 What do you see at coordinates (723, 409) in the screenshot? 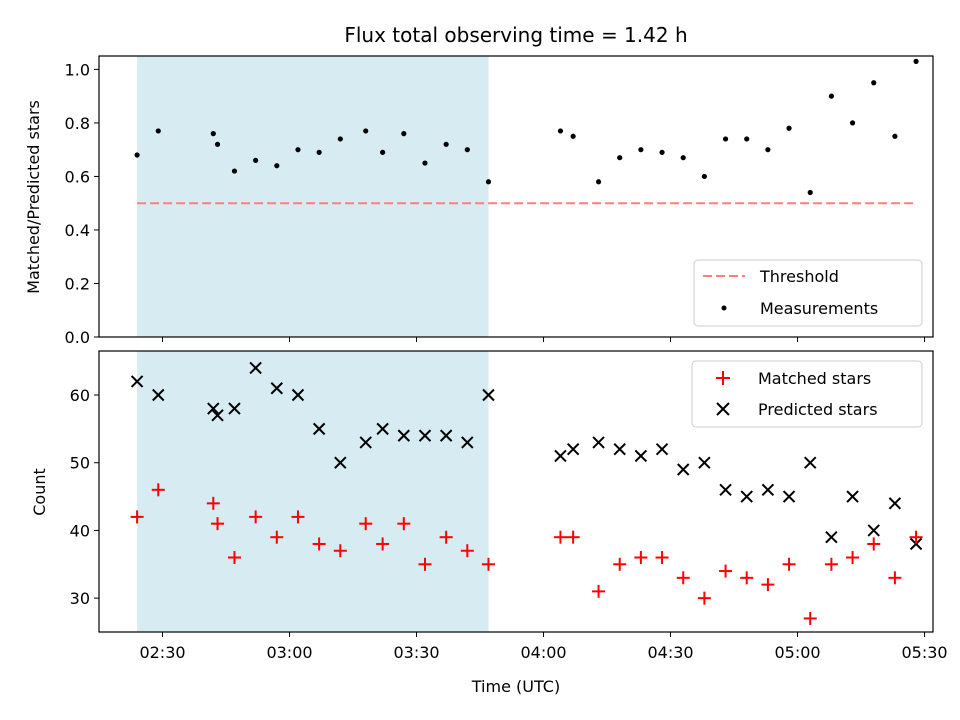
I see `legend-predicted-swatch` at bounding box center [723, 409].